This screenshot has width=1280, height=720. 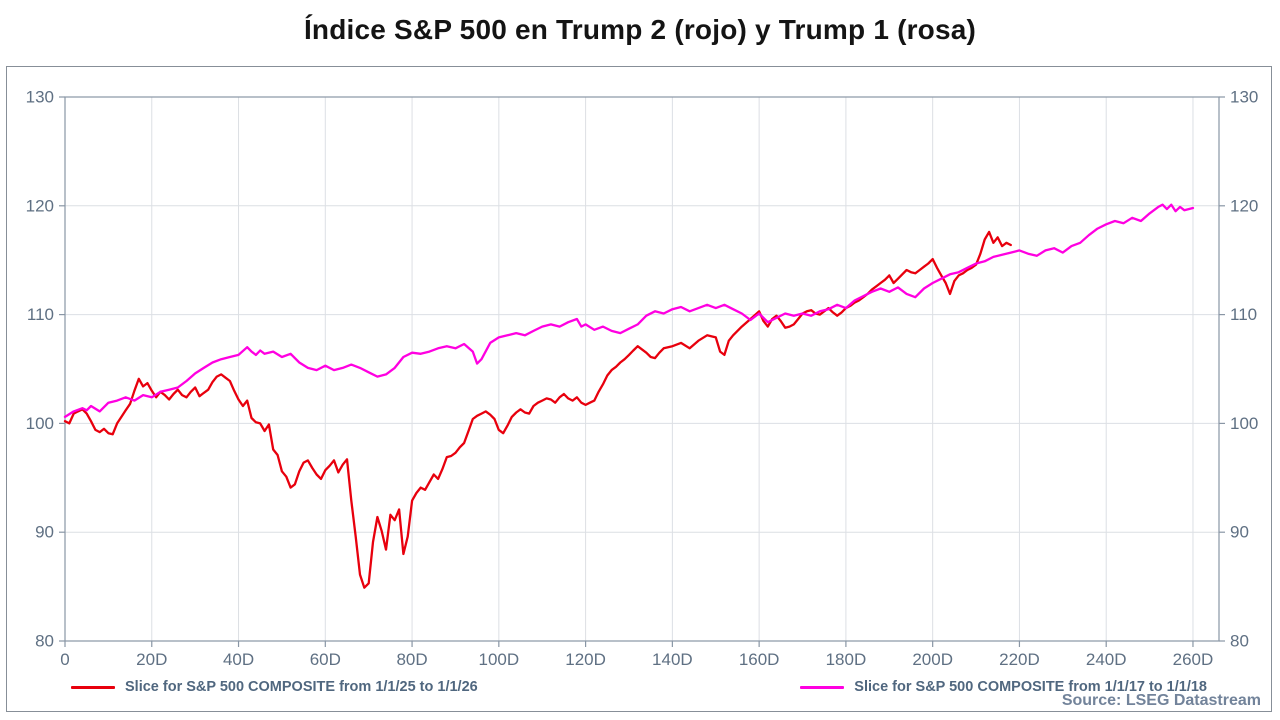 What do you see at coordinates (846, 659) in the screenshot?
I see `svg-text: 180D` at bounding box center [846, 659].